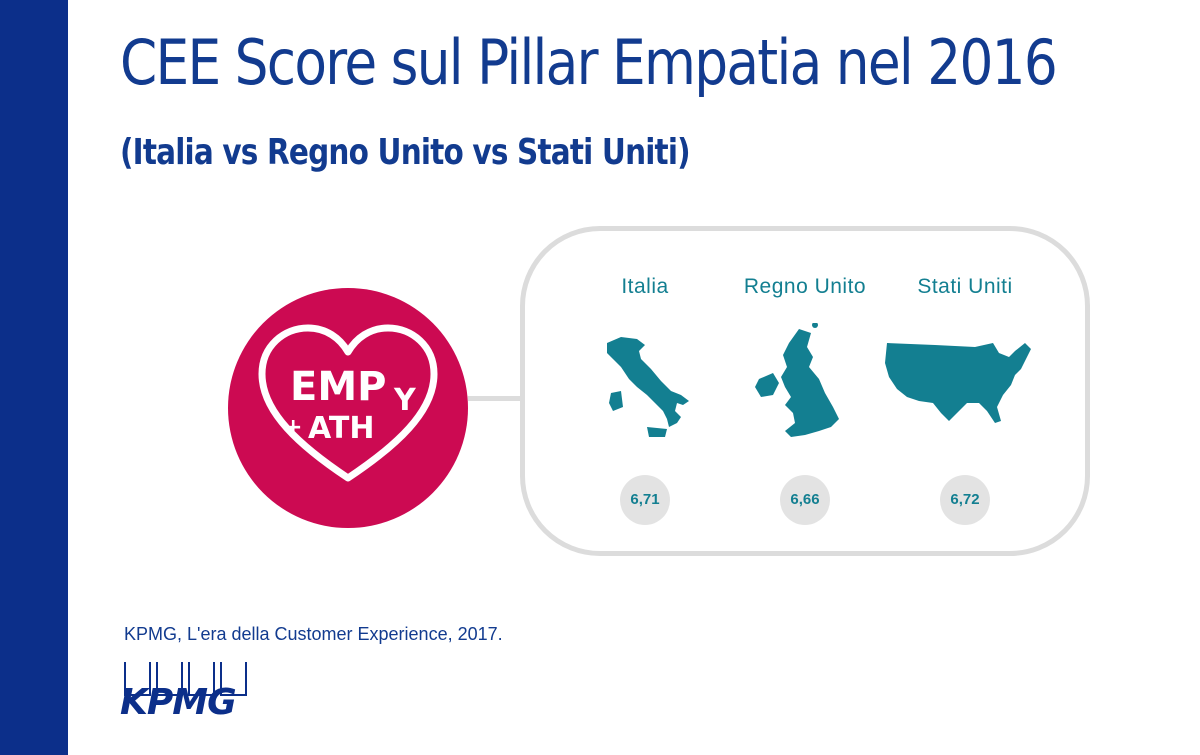 This screenshot has height=755, width=1200. Describe the element at coordinates (589, 62) in the screenshot. I see `page-title: CEE Score sul Pillar Empatia nel 2016` at that location.